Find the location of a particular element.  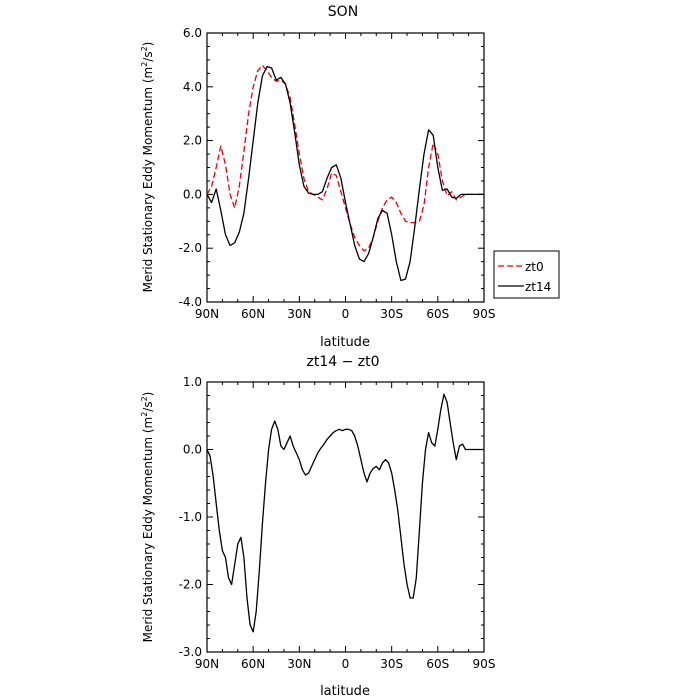

chart-title: SON is located at coordinates (343, 12).